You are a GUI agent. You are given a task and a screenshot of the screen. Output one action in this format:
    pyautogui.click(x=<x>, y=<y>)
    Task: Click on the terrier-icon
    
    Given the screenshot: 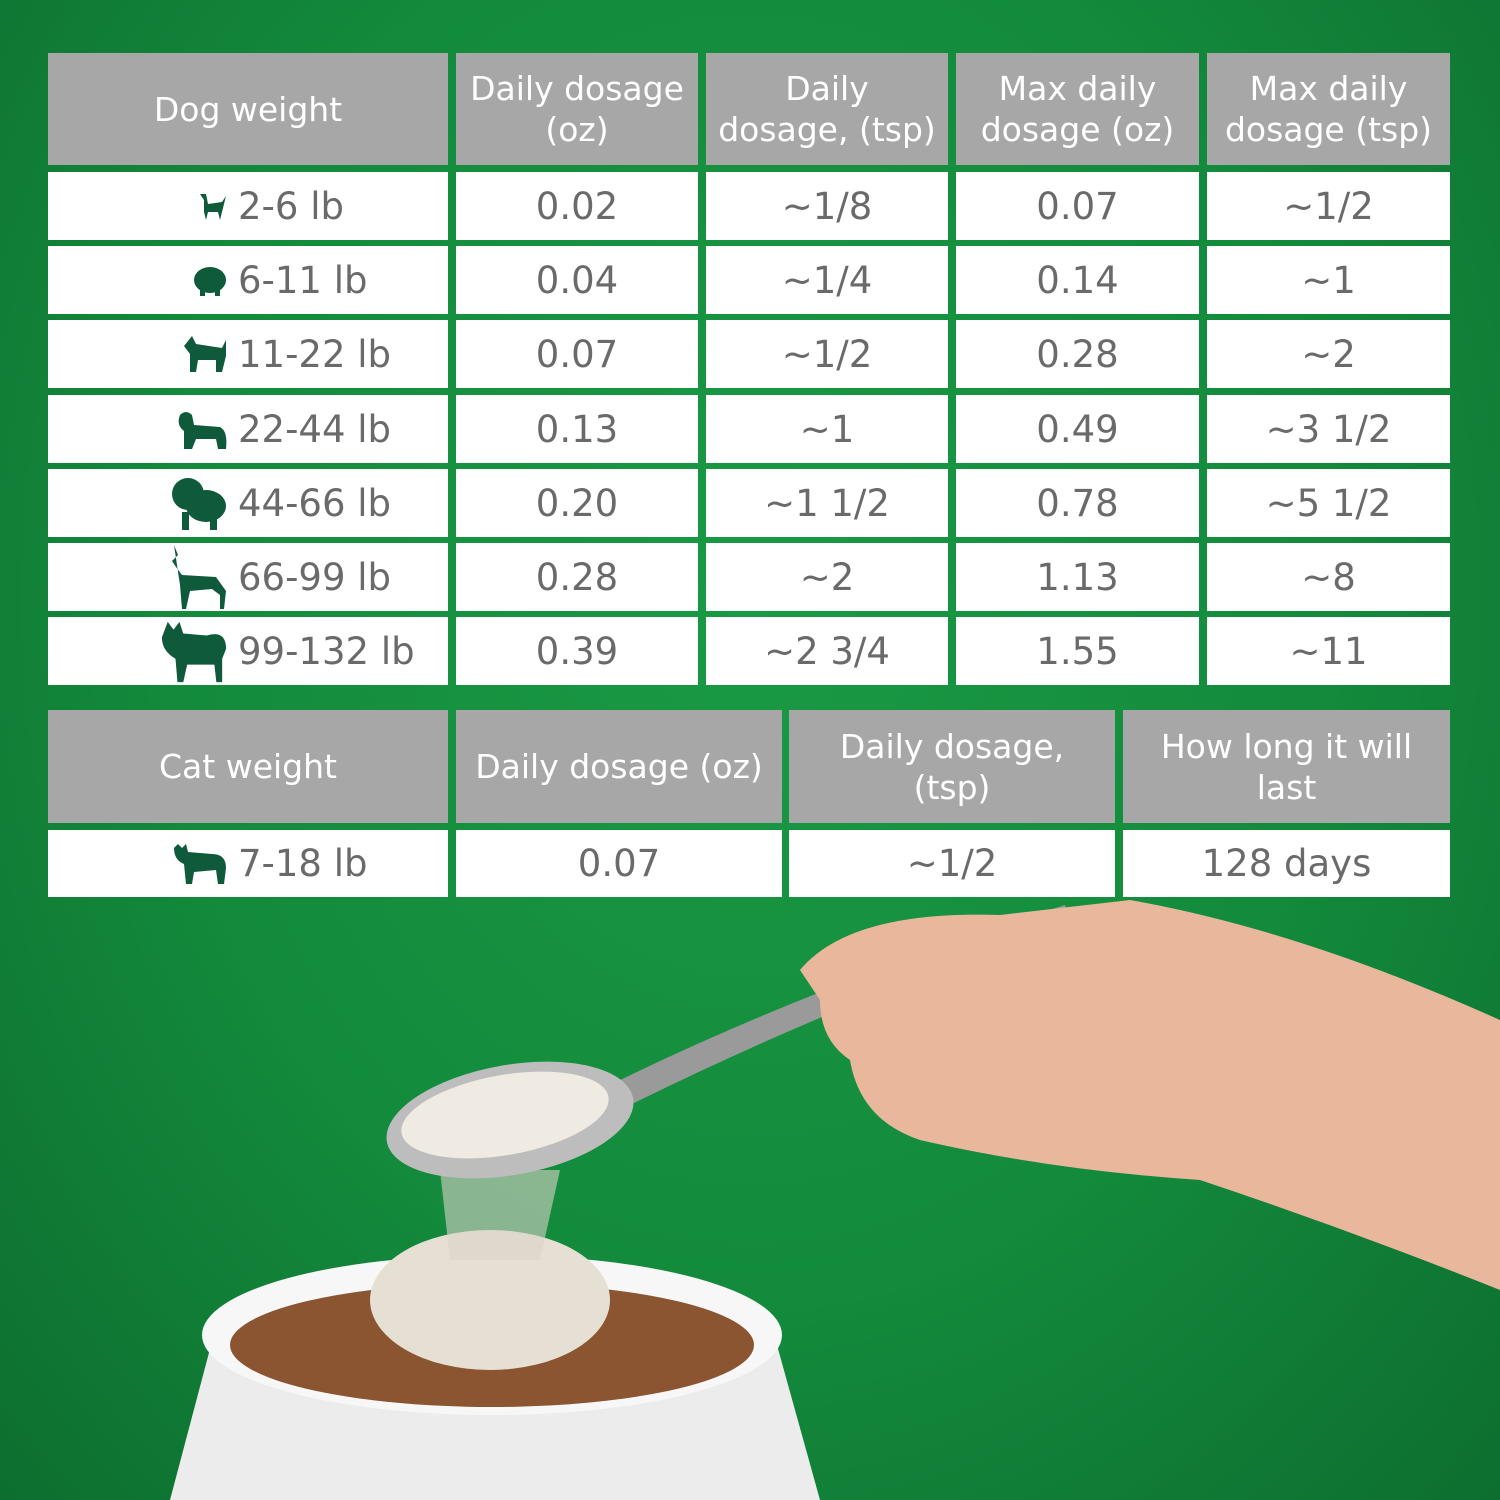 What is the action you would take?
    pyautogui.click(x=193, y=354)
    